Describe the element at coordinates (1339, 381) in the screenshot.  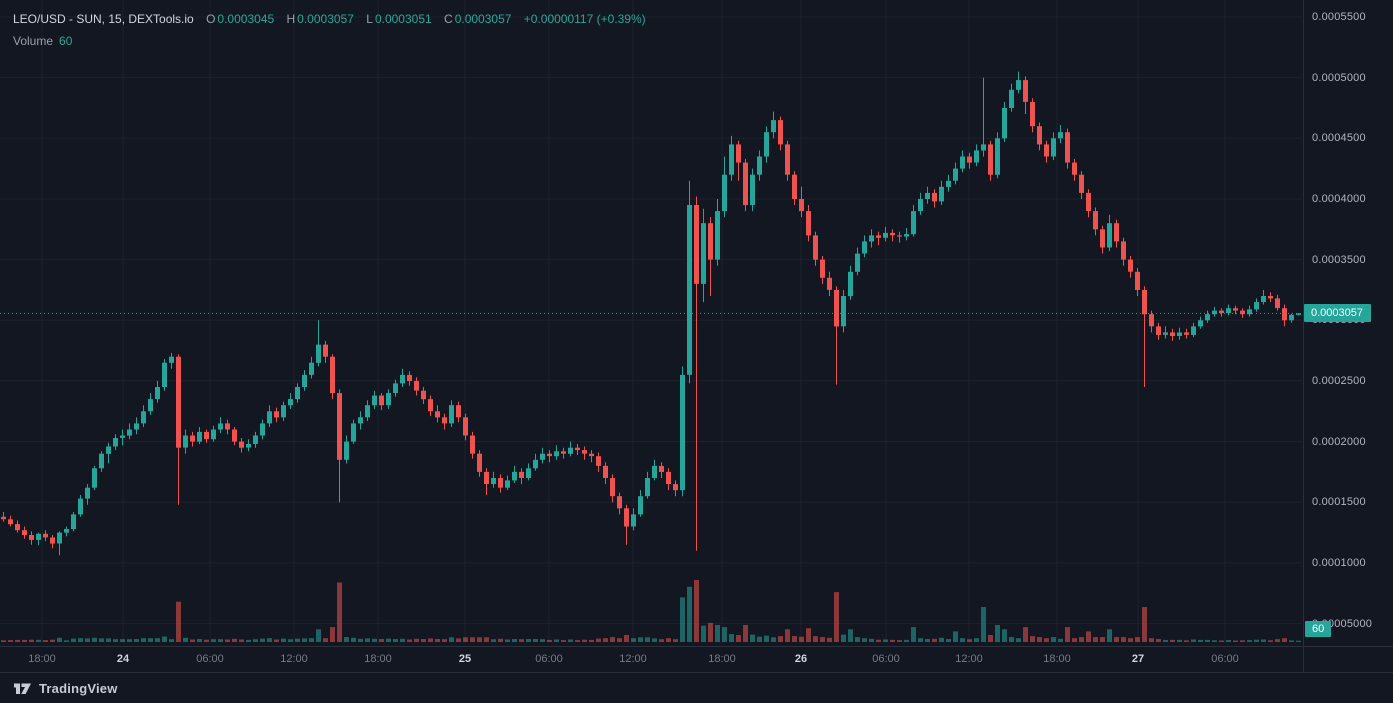
I see `price-axis-label: 0.0002500` at that location.